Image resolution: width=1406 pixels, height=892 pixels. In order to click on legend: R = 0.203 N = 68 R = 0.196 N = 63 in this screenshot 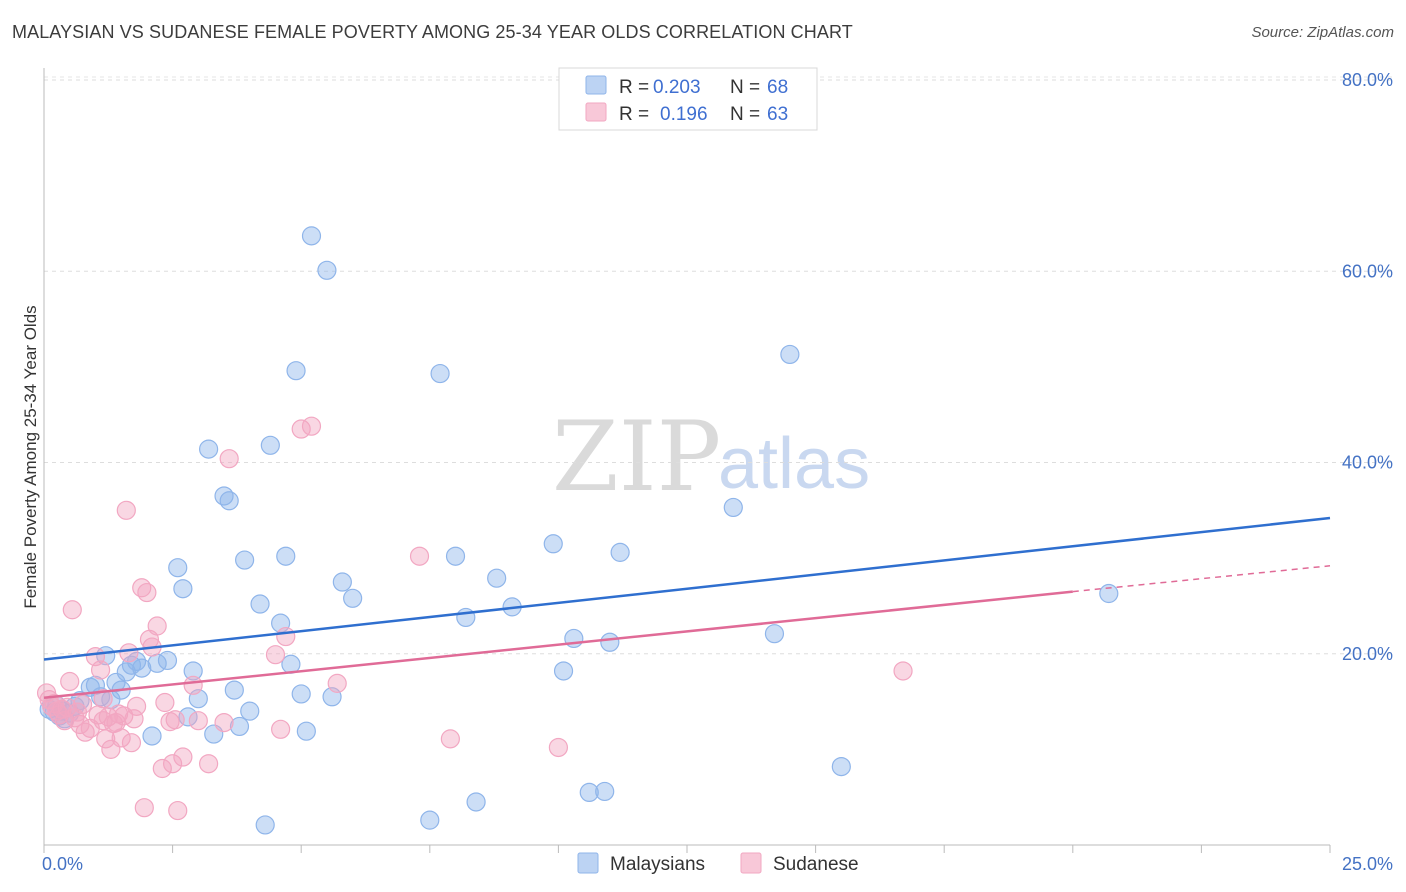, I will do `click(688, 99)`.